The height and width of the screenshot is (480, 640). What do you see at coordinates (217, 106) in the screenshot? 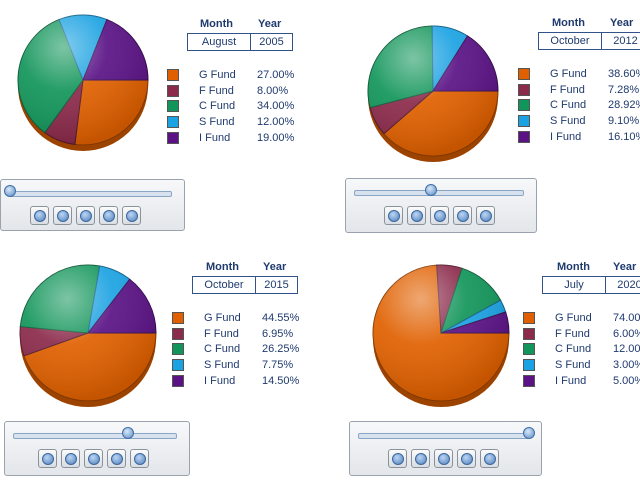
I see `legend-label: C Fund` at bounding box center [217, 106].